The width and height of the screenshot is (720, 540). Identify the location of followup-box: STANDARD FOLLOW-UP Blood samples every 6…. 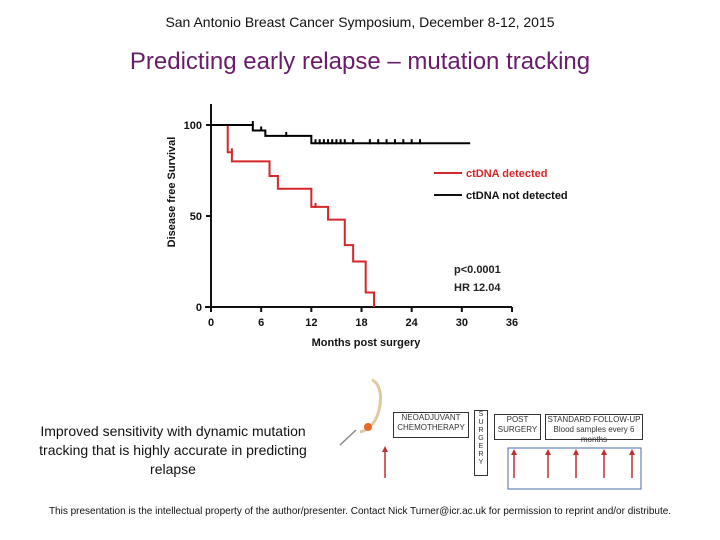
(594, 429).